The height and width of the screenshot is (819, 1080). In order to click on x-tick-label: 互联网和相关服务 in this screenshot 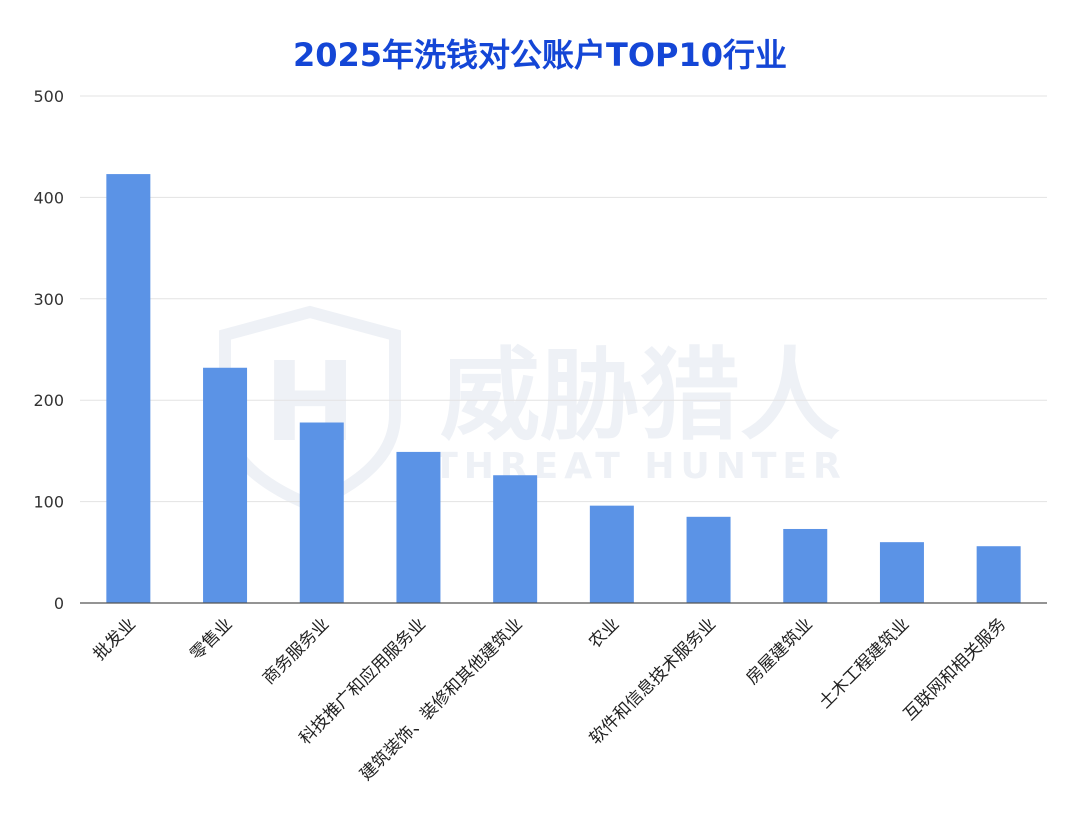, I will do `click(955, 669)`.